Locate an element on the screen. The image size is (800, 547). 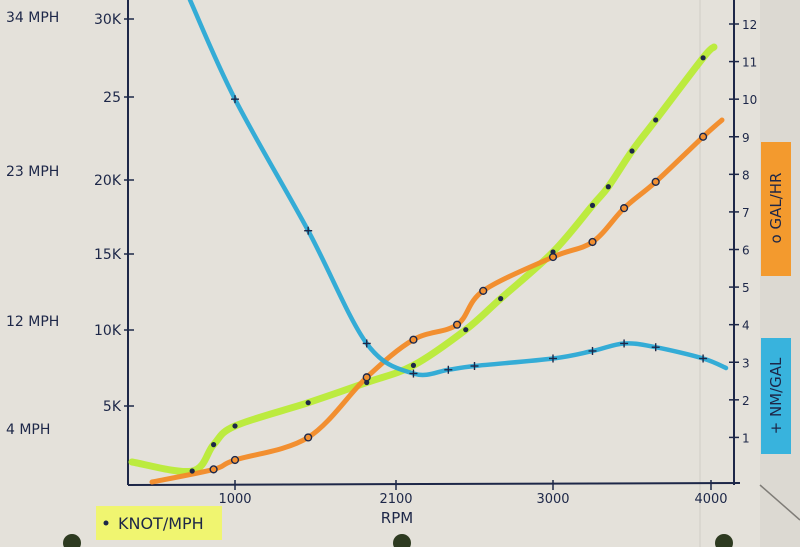
mph-label: 12 MPH is located at coordinates (32, 322).